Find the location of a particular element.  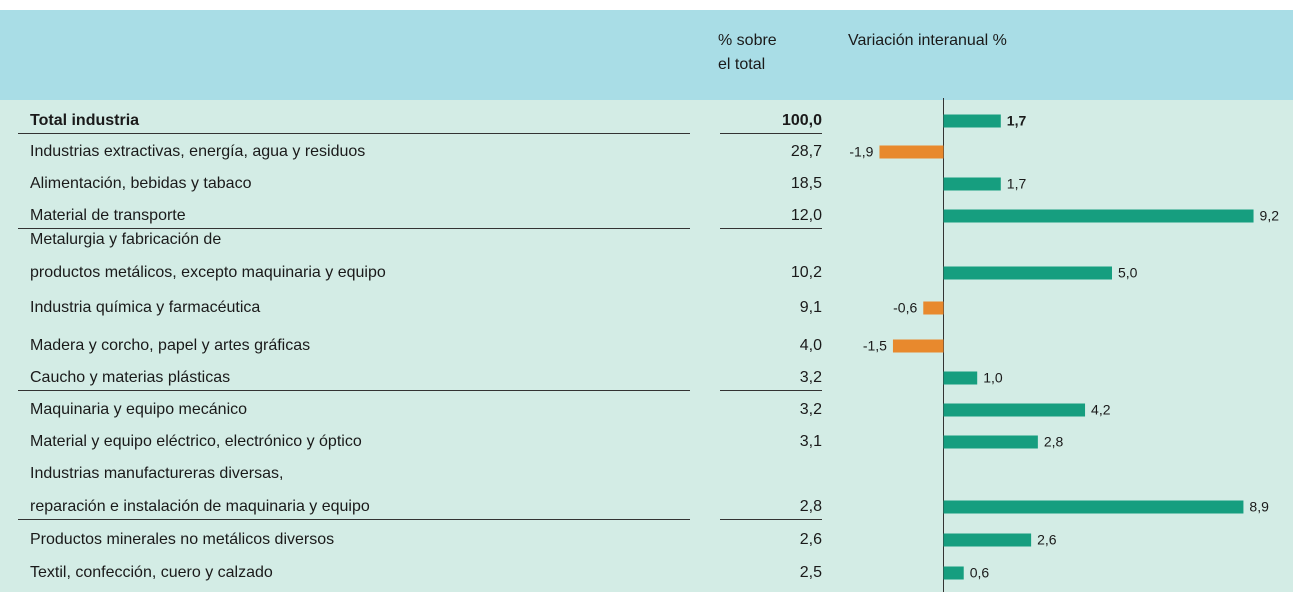

value-header: Variación interanual % is located at coordinates (927, 40).